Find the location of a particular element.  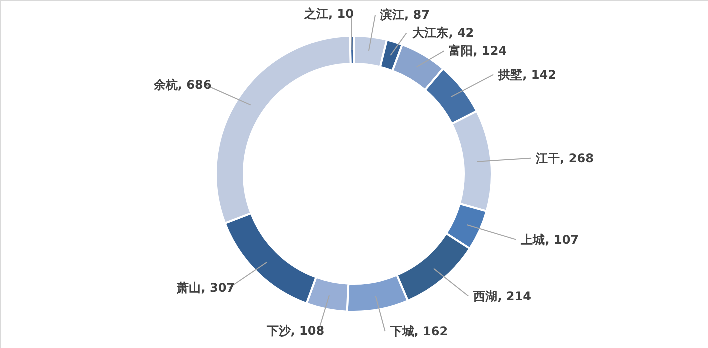

slice-label: 西湖 is located at coordinates (485, 296).